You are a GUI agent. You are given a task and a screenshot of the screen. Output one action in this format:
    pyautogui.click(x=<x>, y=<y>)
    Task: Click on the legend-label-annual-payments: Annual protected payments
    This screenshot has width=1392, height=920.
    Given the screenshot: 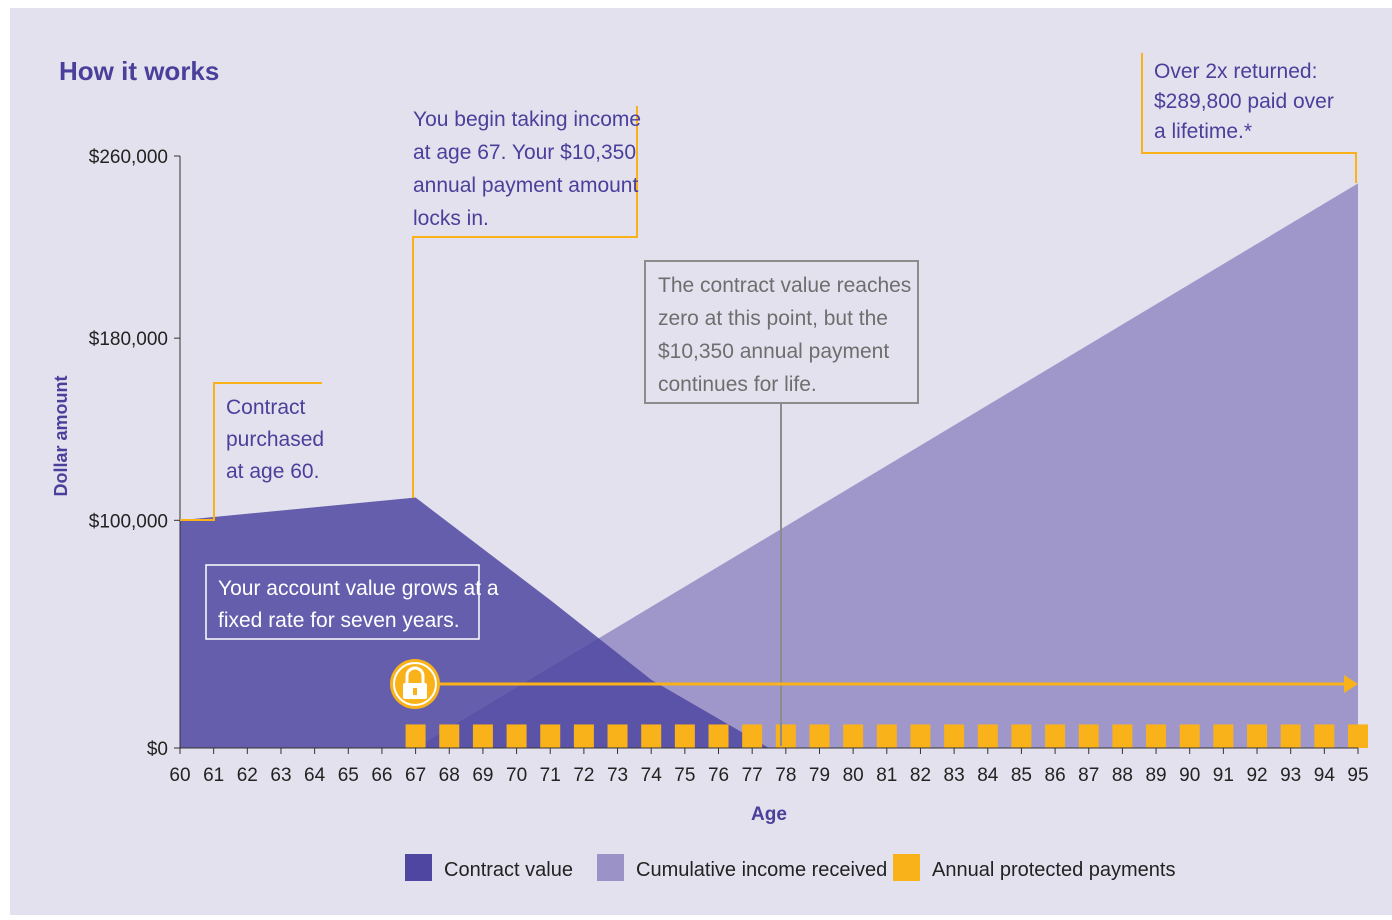 What is the action you would take?
    pyautogui.click(x=1054, y=870)
    